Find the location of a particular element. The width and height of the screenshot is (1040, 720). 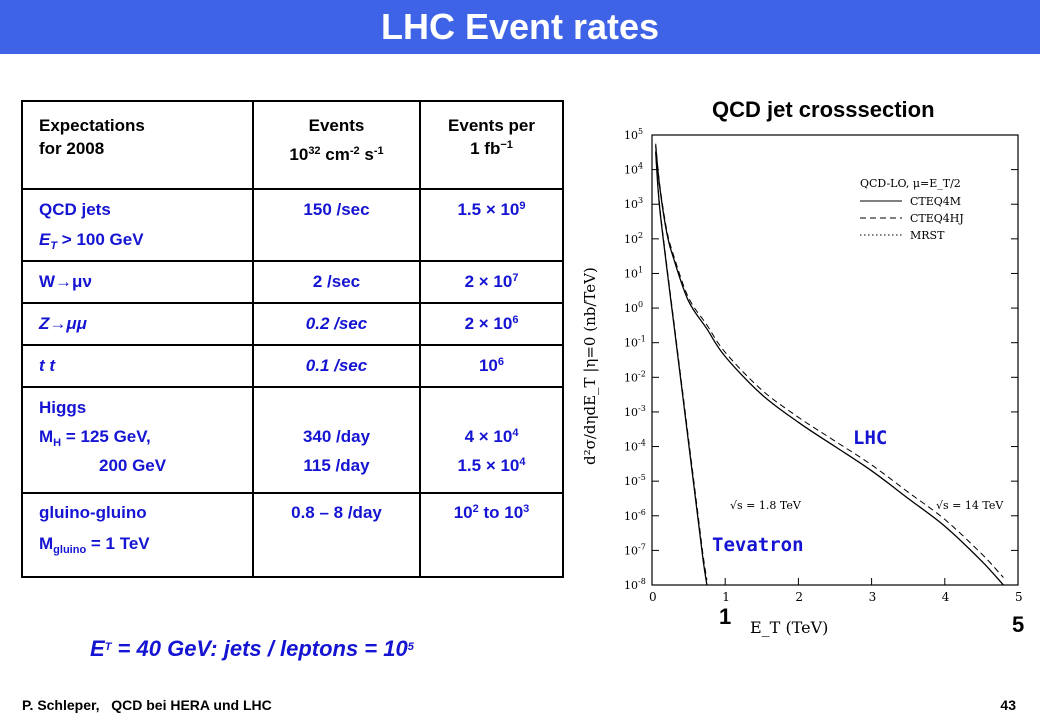

plot-heading: QCD jet crosssection is located at coordinates (823, 109).